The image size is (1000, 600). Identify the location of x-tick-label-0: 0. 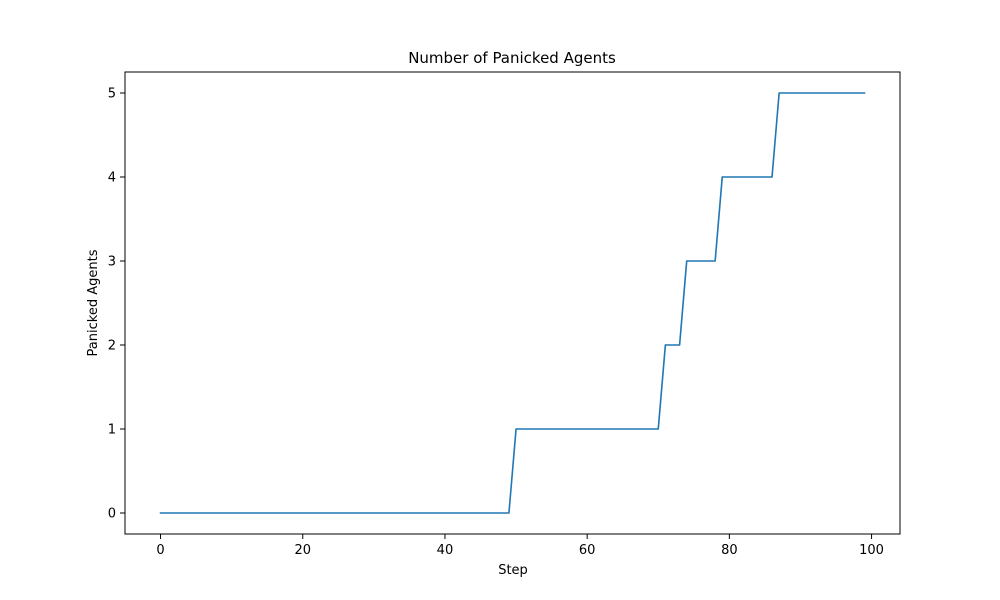
(160, 550).